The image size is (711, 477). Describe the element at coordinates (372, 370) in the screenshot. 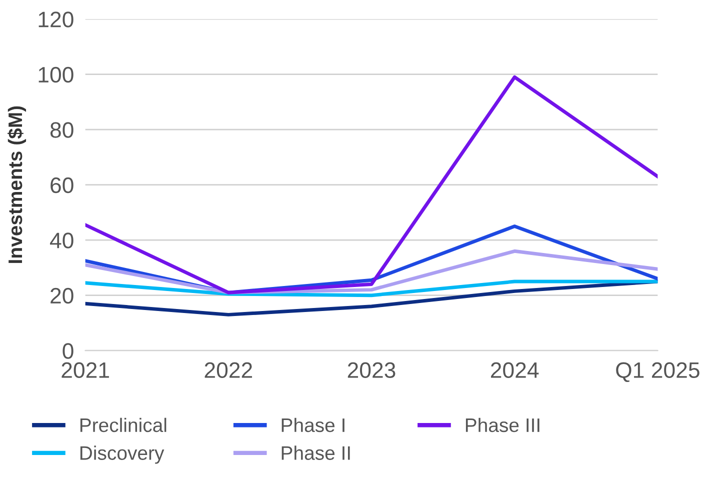

I see `x-tick-label: 2023` at that location.